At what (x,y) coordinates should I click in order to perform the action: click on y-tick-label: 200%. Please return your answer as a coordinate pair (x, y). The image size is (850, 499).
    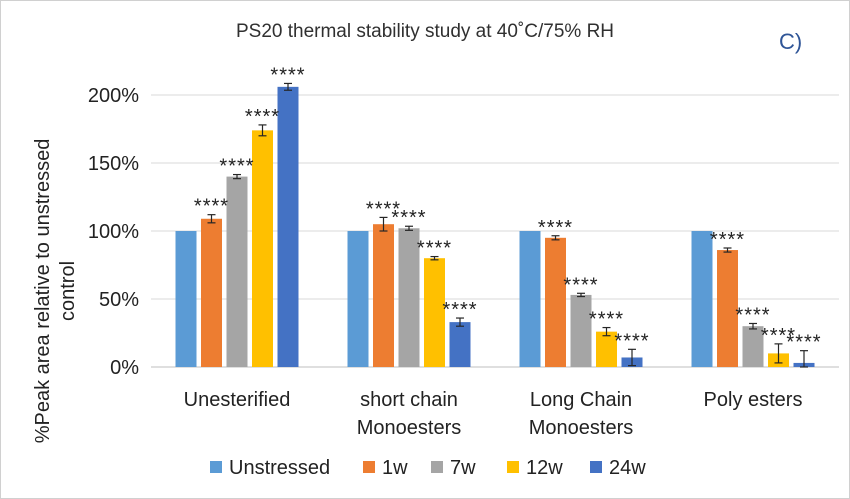
    Looking at the image, I should click on (113, 96).